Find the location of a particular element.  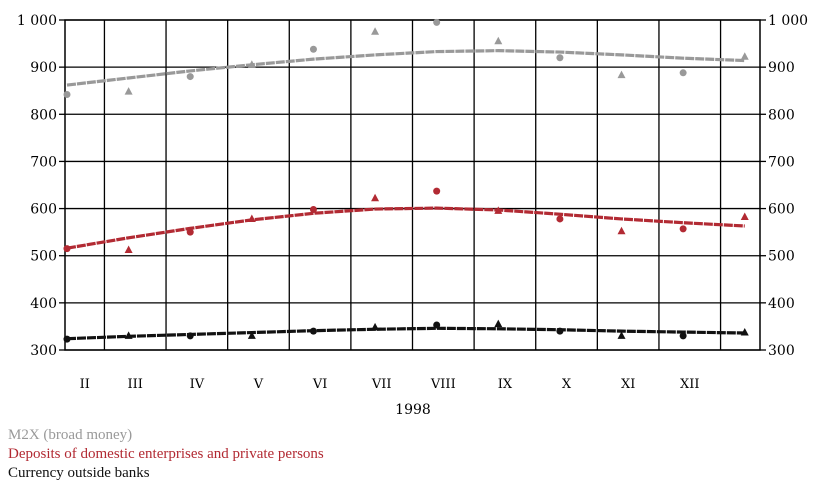

y-tick-label-left: 900 is located at coordinates (43, 68).